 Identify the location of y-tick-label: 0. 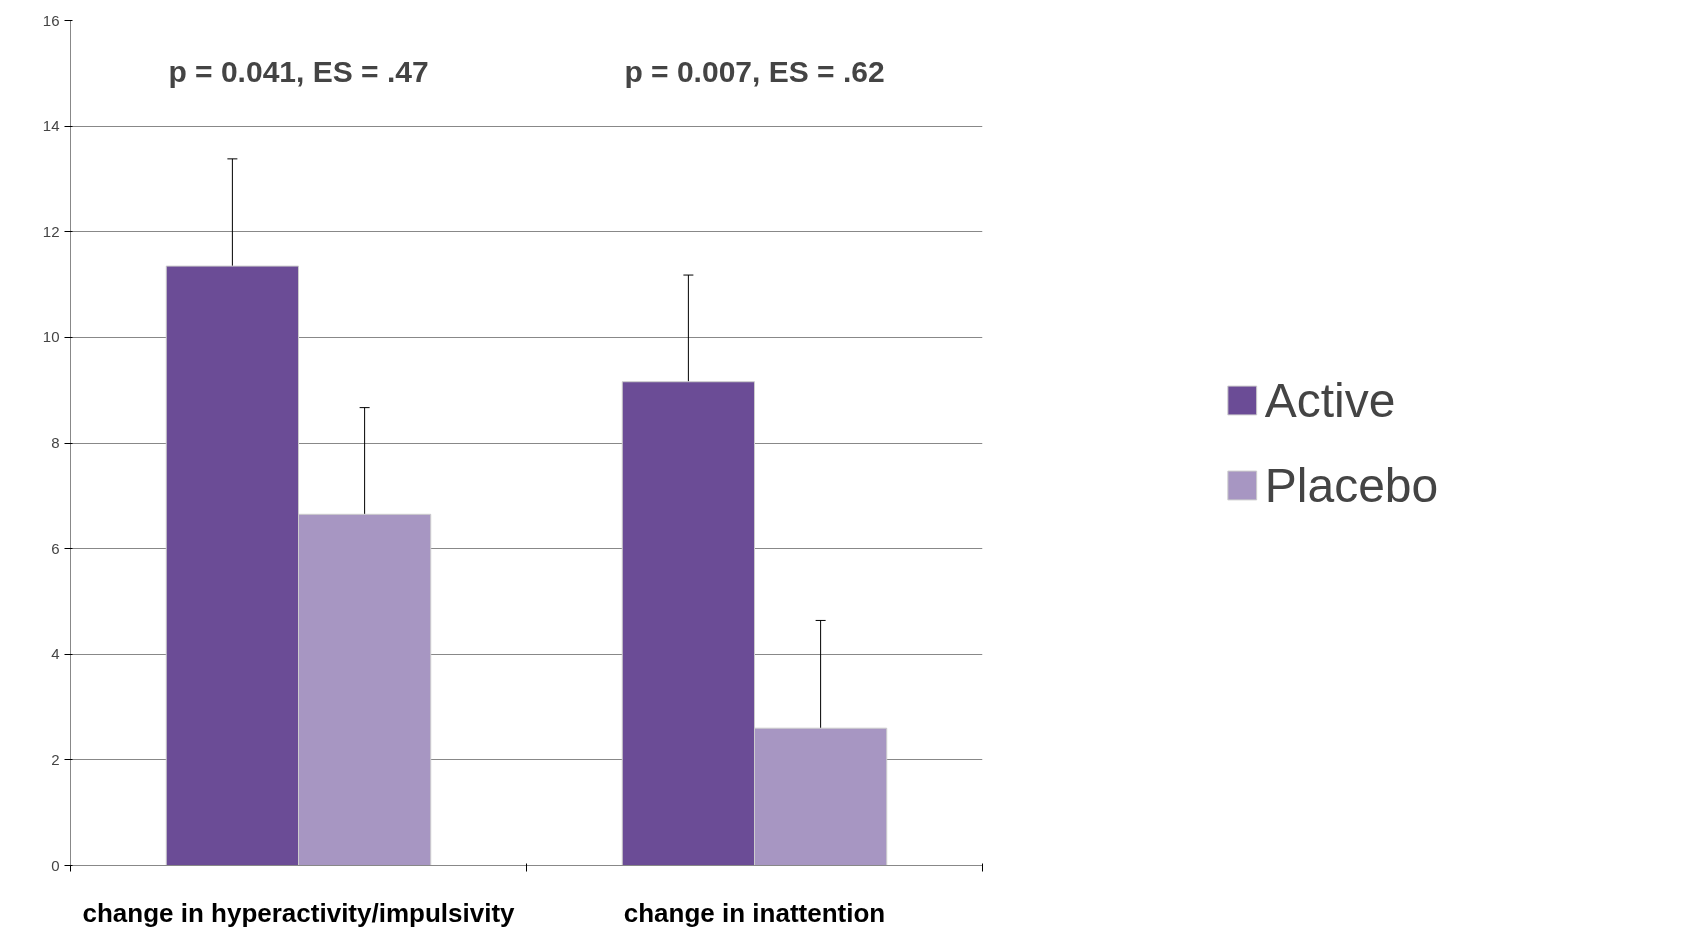
(55, 865).